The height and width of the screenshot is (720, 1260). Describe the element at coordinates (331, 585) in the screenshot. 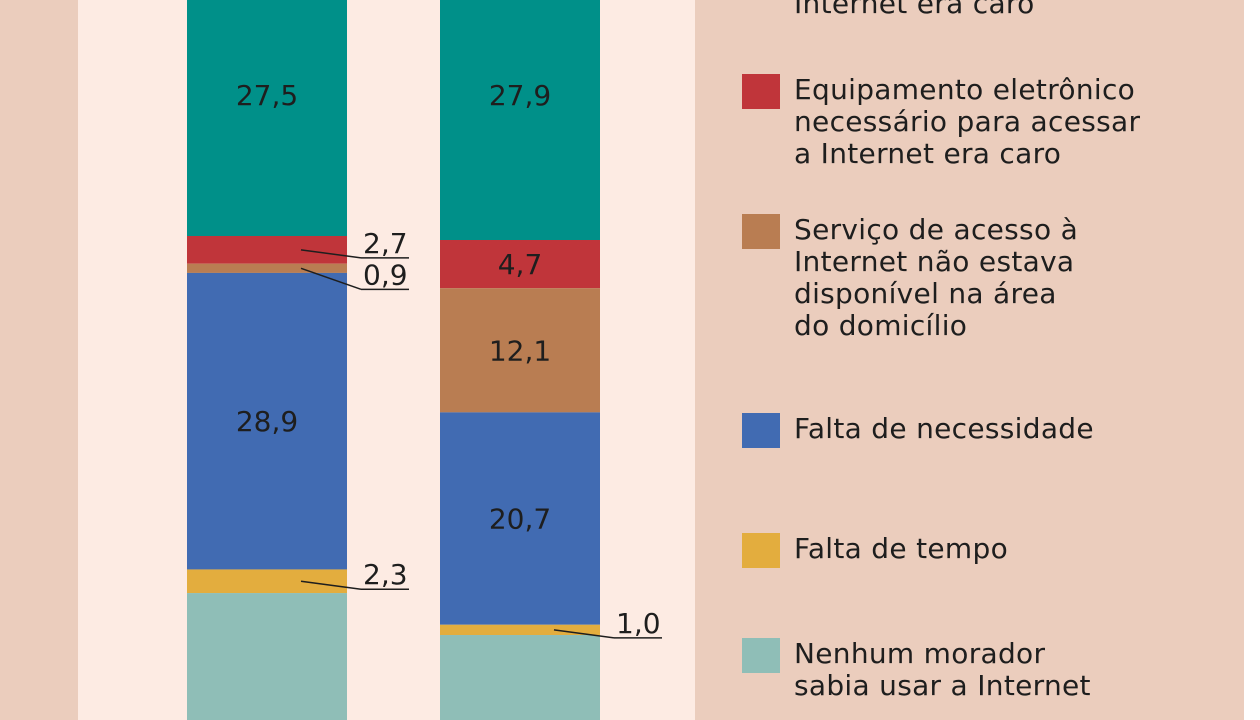

I see `bar-1-leader-no-time` at that location.